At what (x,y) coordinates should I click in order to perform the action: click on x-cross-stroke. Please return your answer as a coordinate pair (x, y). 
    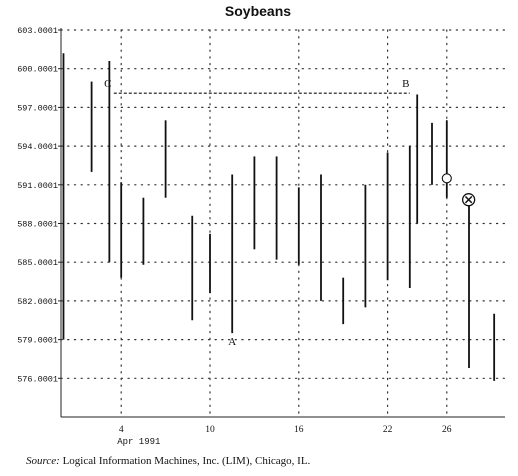
    Looking at the image, I should click on (468, 199).